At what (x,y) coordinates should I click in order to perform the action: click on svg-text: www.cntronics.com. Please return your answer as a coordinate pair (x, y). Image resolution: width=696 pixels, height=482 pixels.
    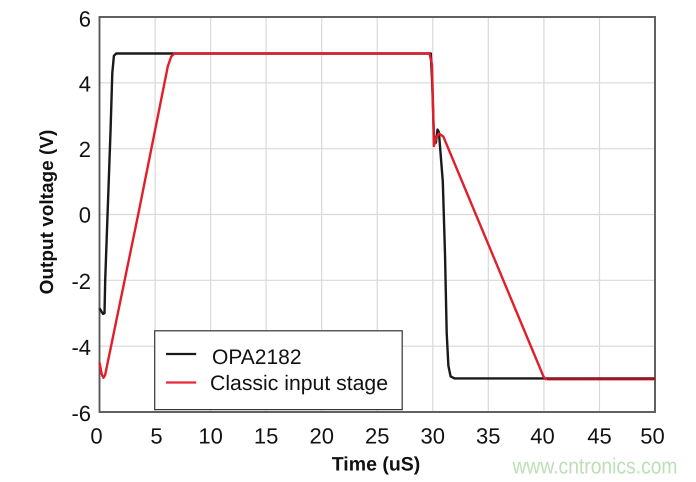
    Looking at the image, I should click on (595, 466).